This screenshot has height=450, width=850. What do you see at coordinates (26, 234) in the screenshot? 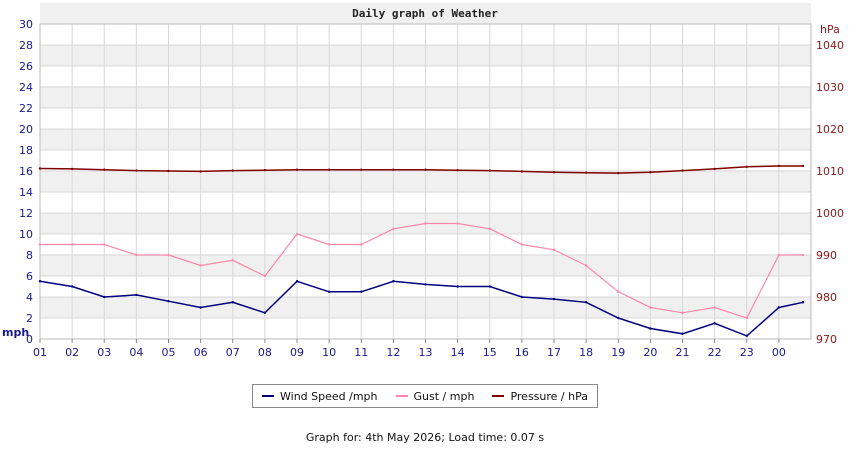
I see `left-tick-label: 10` at bounding box center [26, 234].